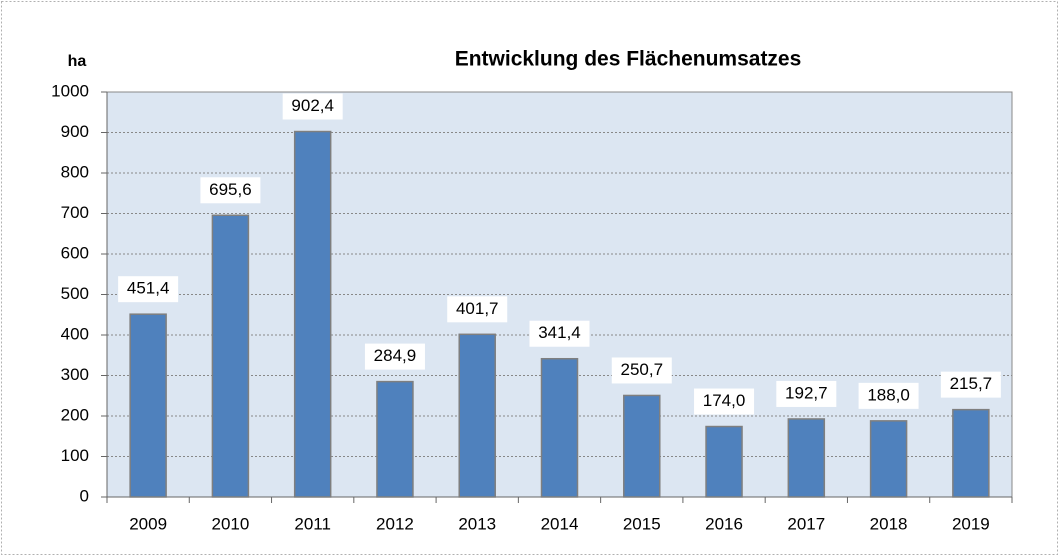 The height and width of the screenshot is (558, 1061). Describe the element at coordinates (75, 455) in the screenshot. I see `y-tick-label: 100` at that location.